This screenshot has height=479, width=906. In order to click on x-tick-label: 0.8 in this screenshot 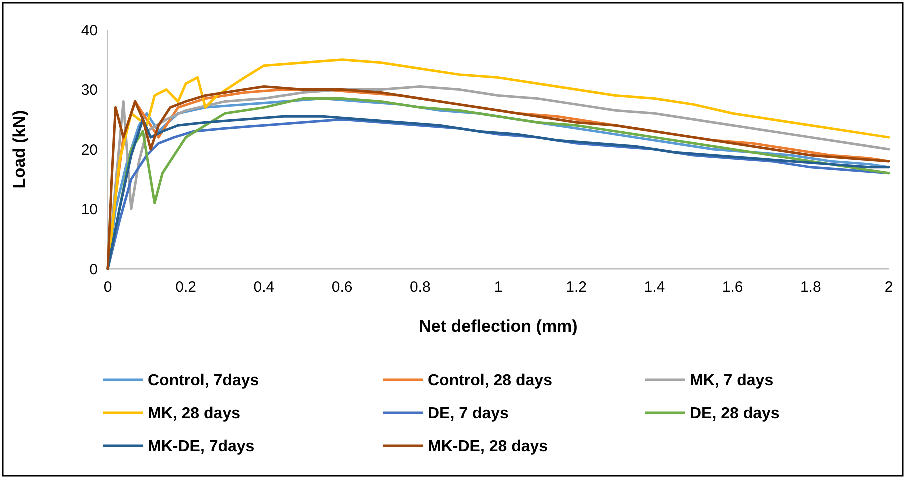, I will do `click(420, 287)`.